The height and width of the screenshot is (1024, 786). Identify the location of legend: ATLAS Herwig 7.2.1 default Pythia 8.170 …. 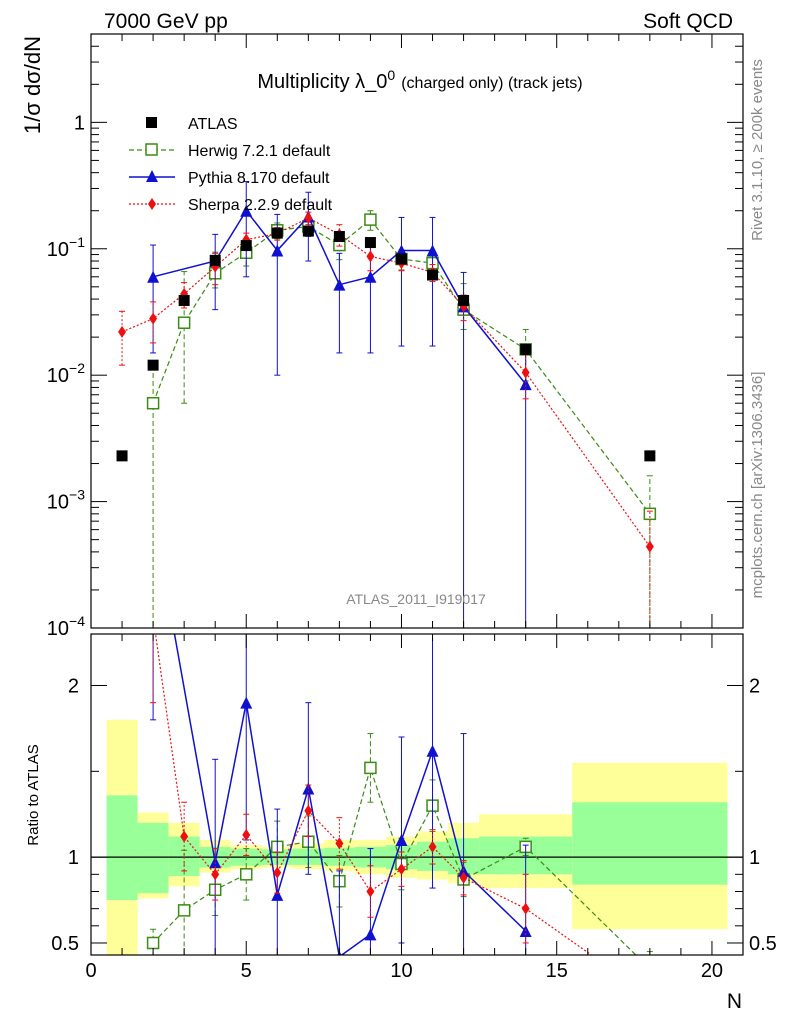
(231, 165).